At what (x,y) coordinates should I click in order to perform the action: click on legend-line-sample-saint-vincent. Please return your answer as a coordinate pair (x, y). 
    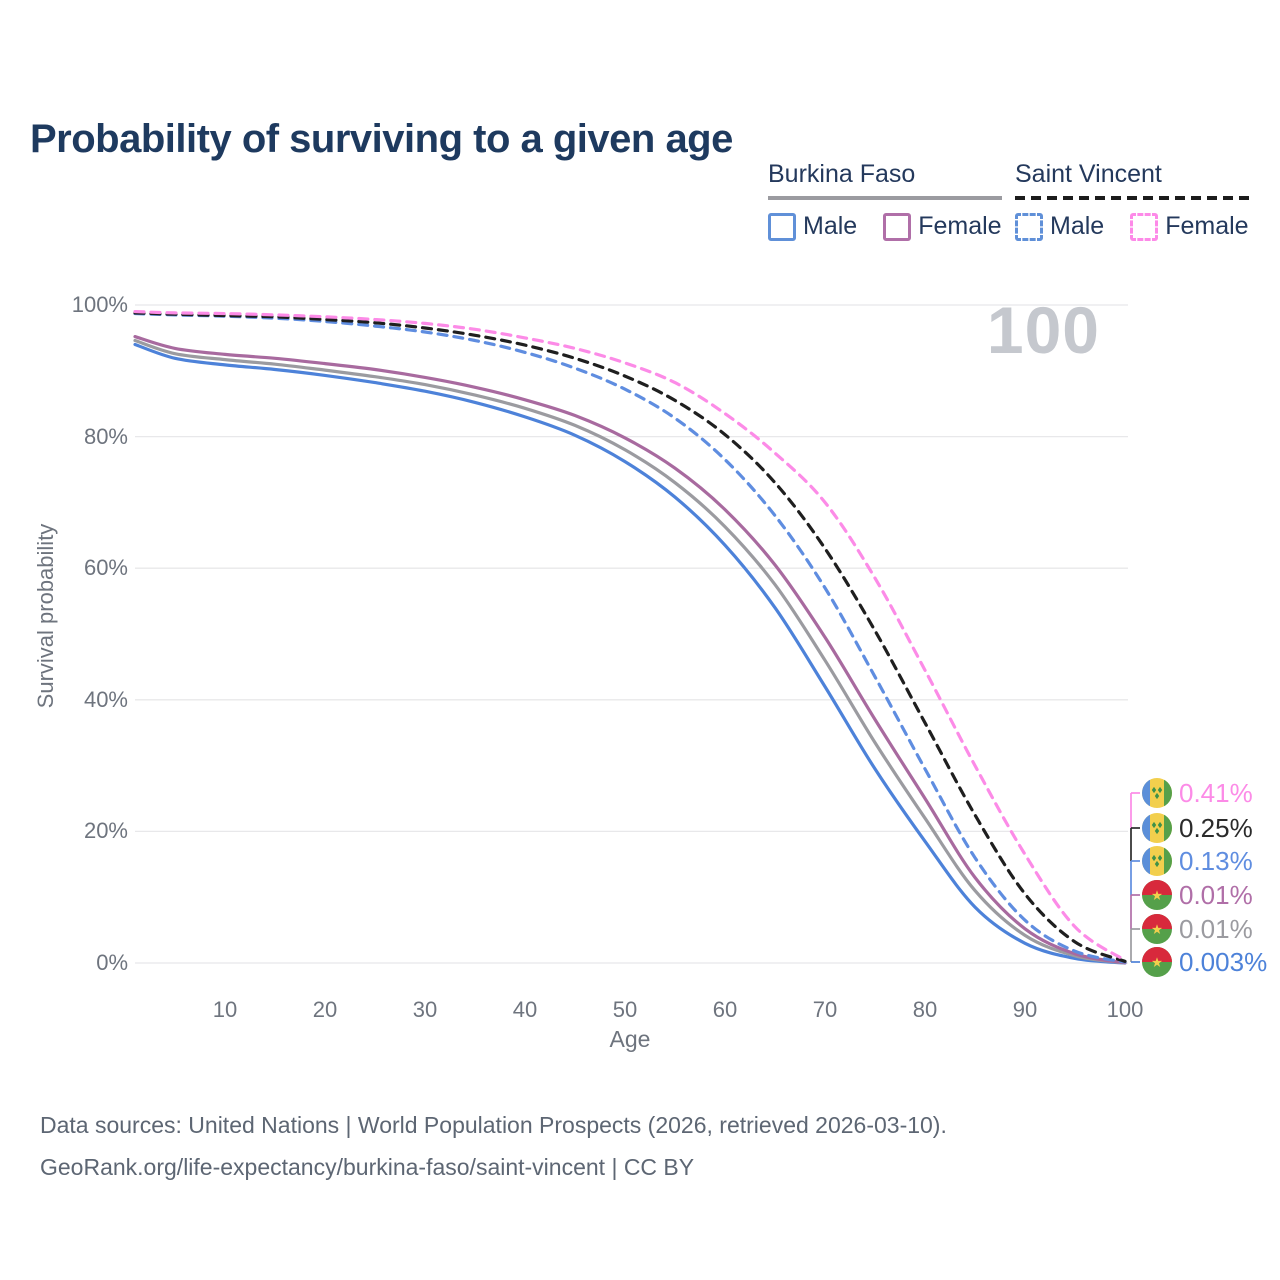
    Looking at the image, I should click on (1132, 198).